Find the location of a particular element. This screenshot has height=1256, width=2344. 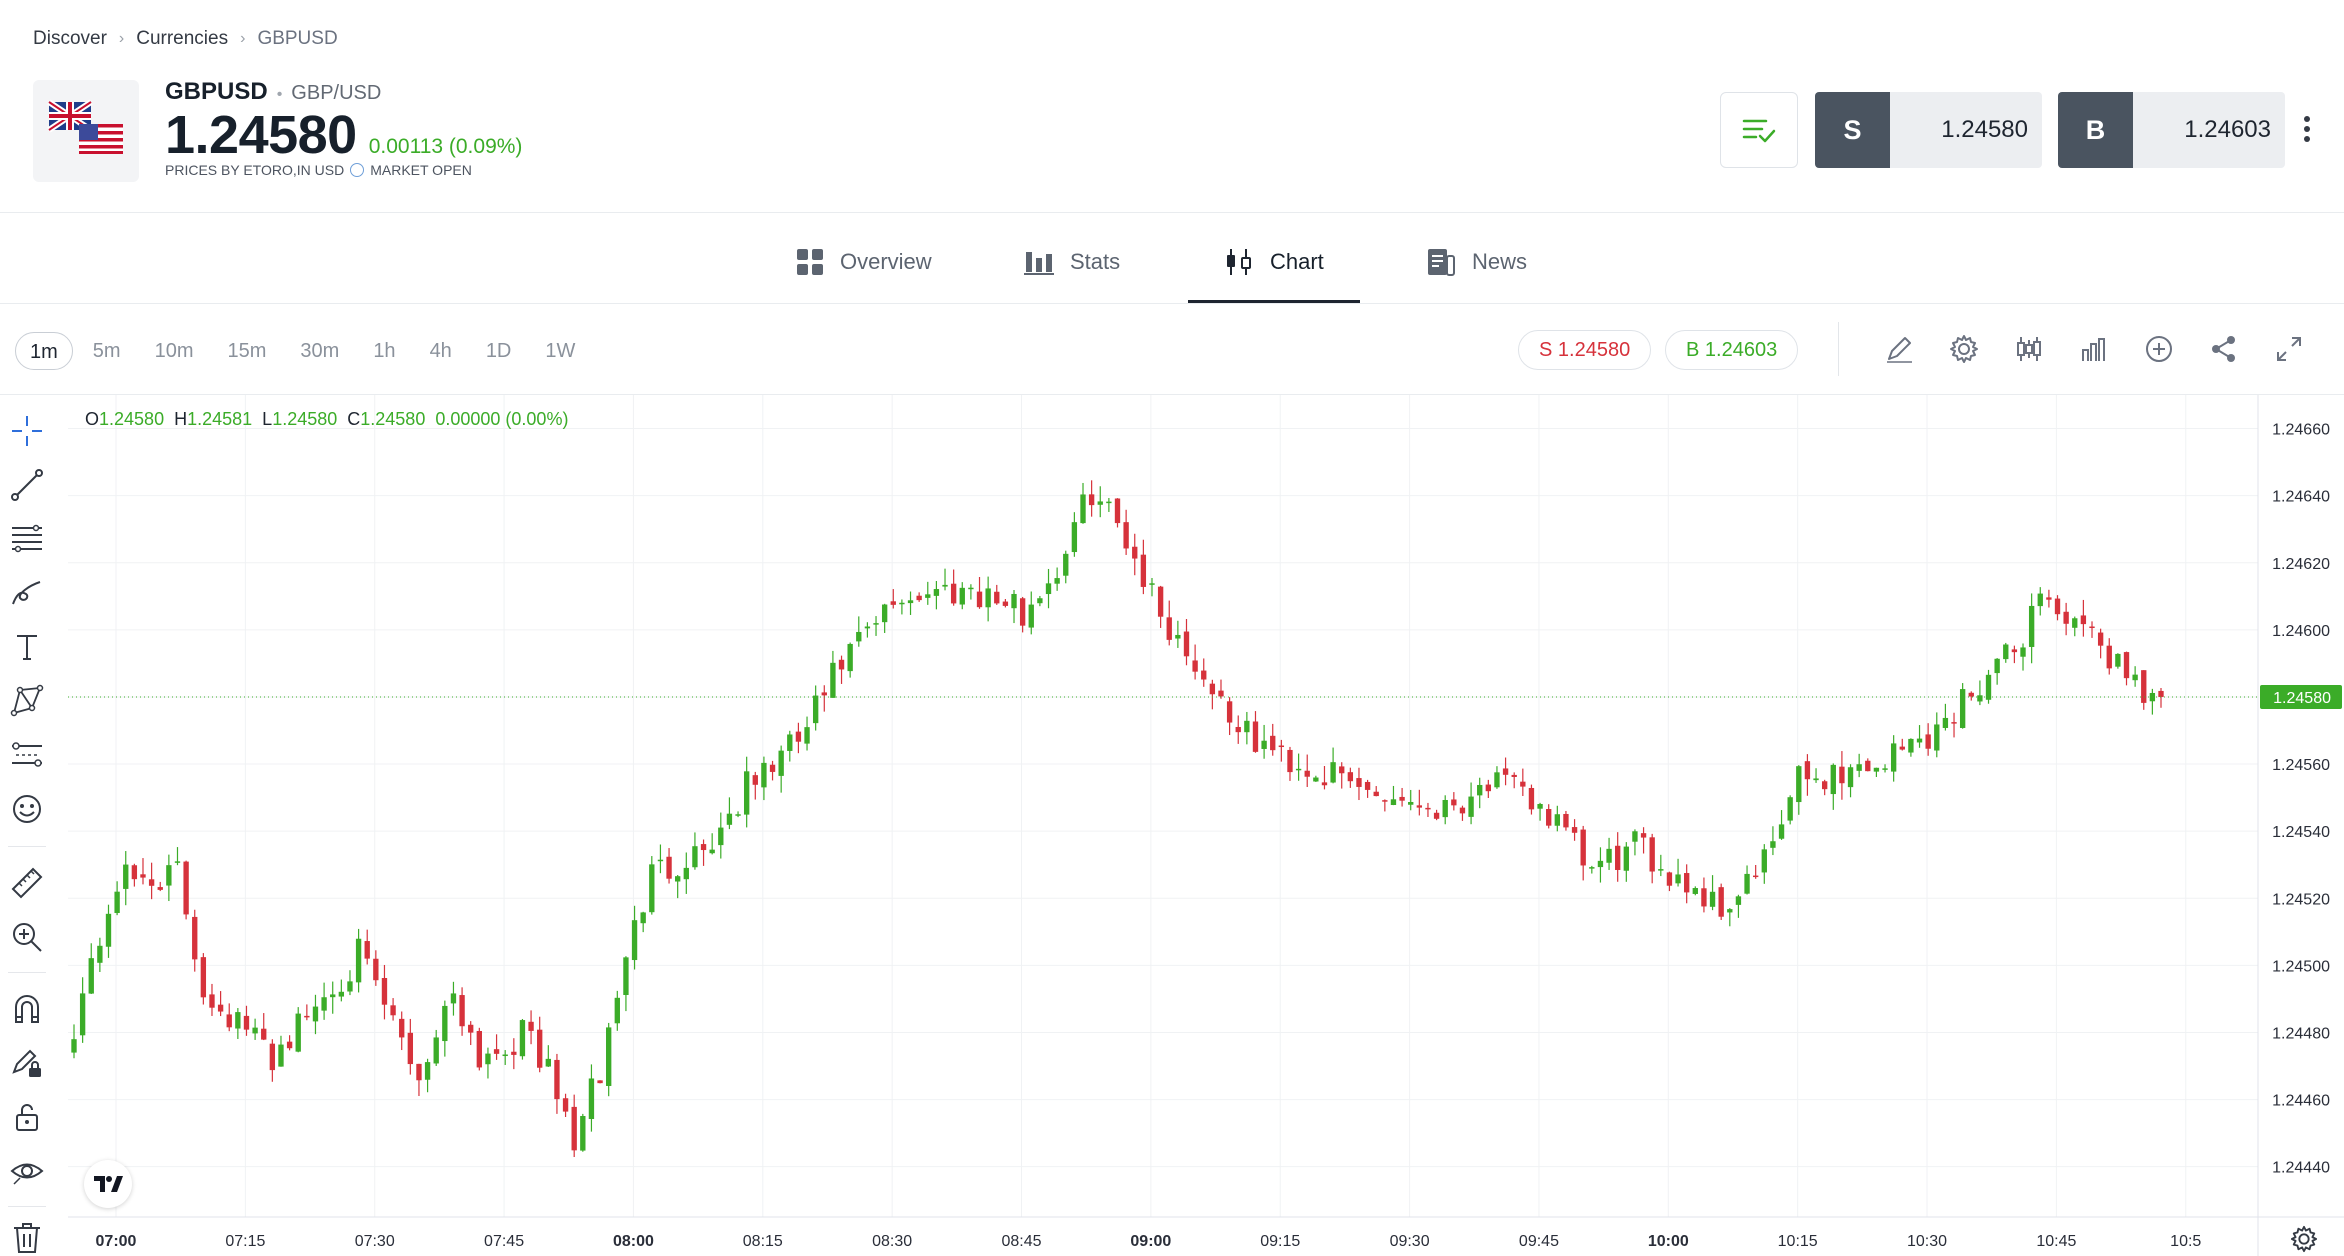

trend-line-icon is located at coordinates (27, 485).